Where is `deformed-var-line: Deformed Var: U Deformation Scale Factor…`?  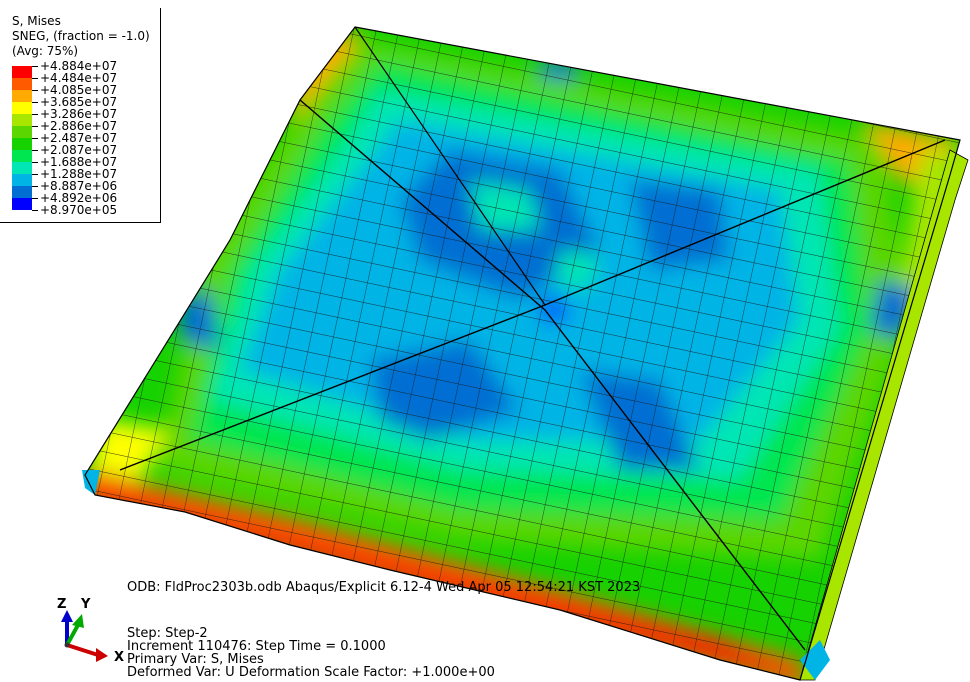
deformed-var-line: Deformed Var: U Deformation Scale Factor… is located at coordinates (311, 672).